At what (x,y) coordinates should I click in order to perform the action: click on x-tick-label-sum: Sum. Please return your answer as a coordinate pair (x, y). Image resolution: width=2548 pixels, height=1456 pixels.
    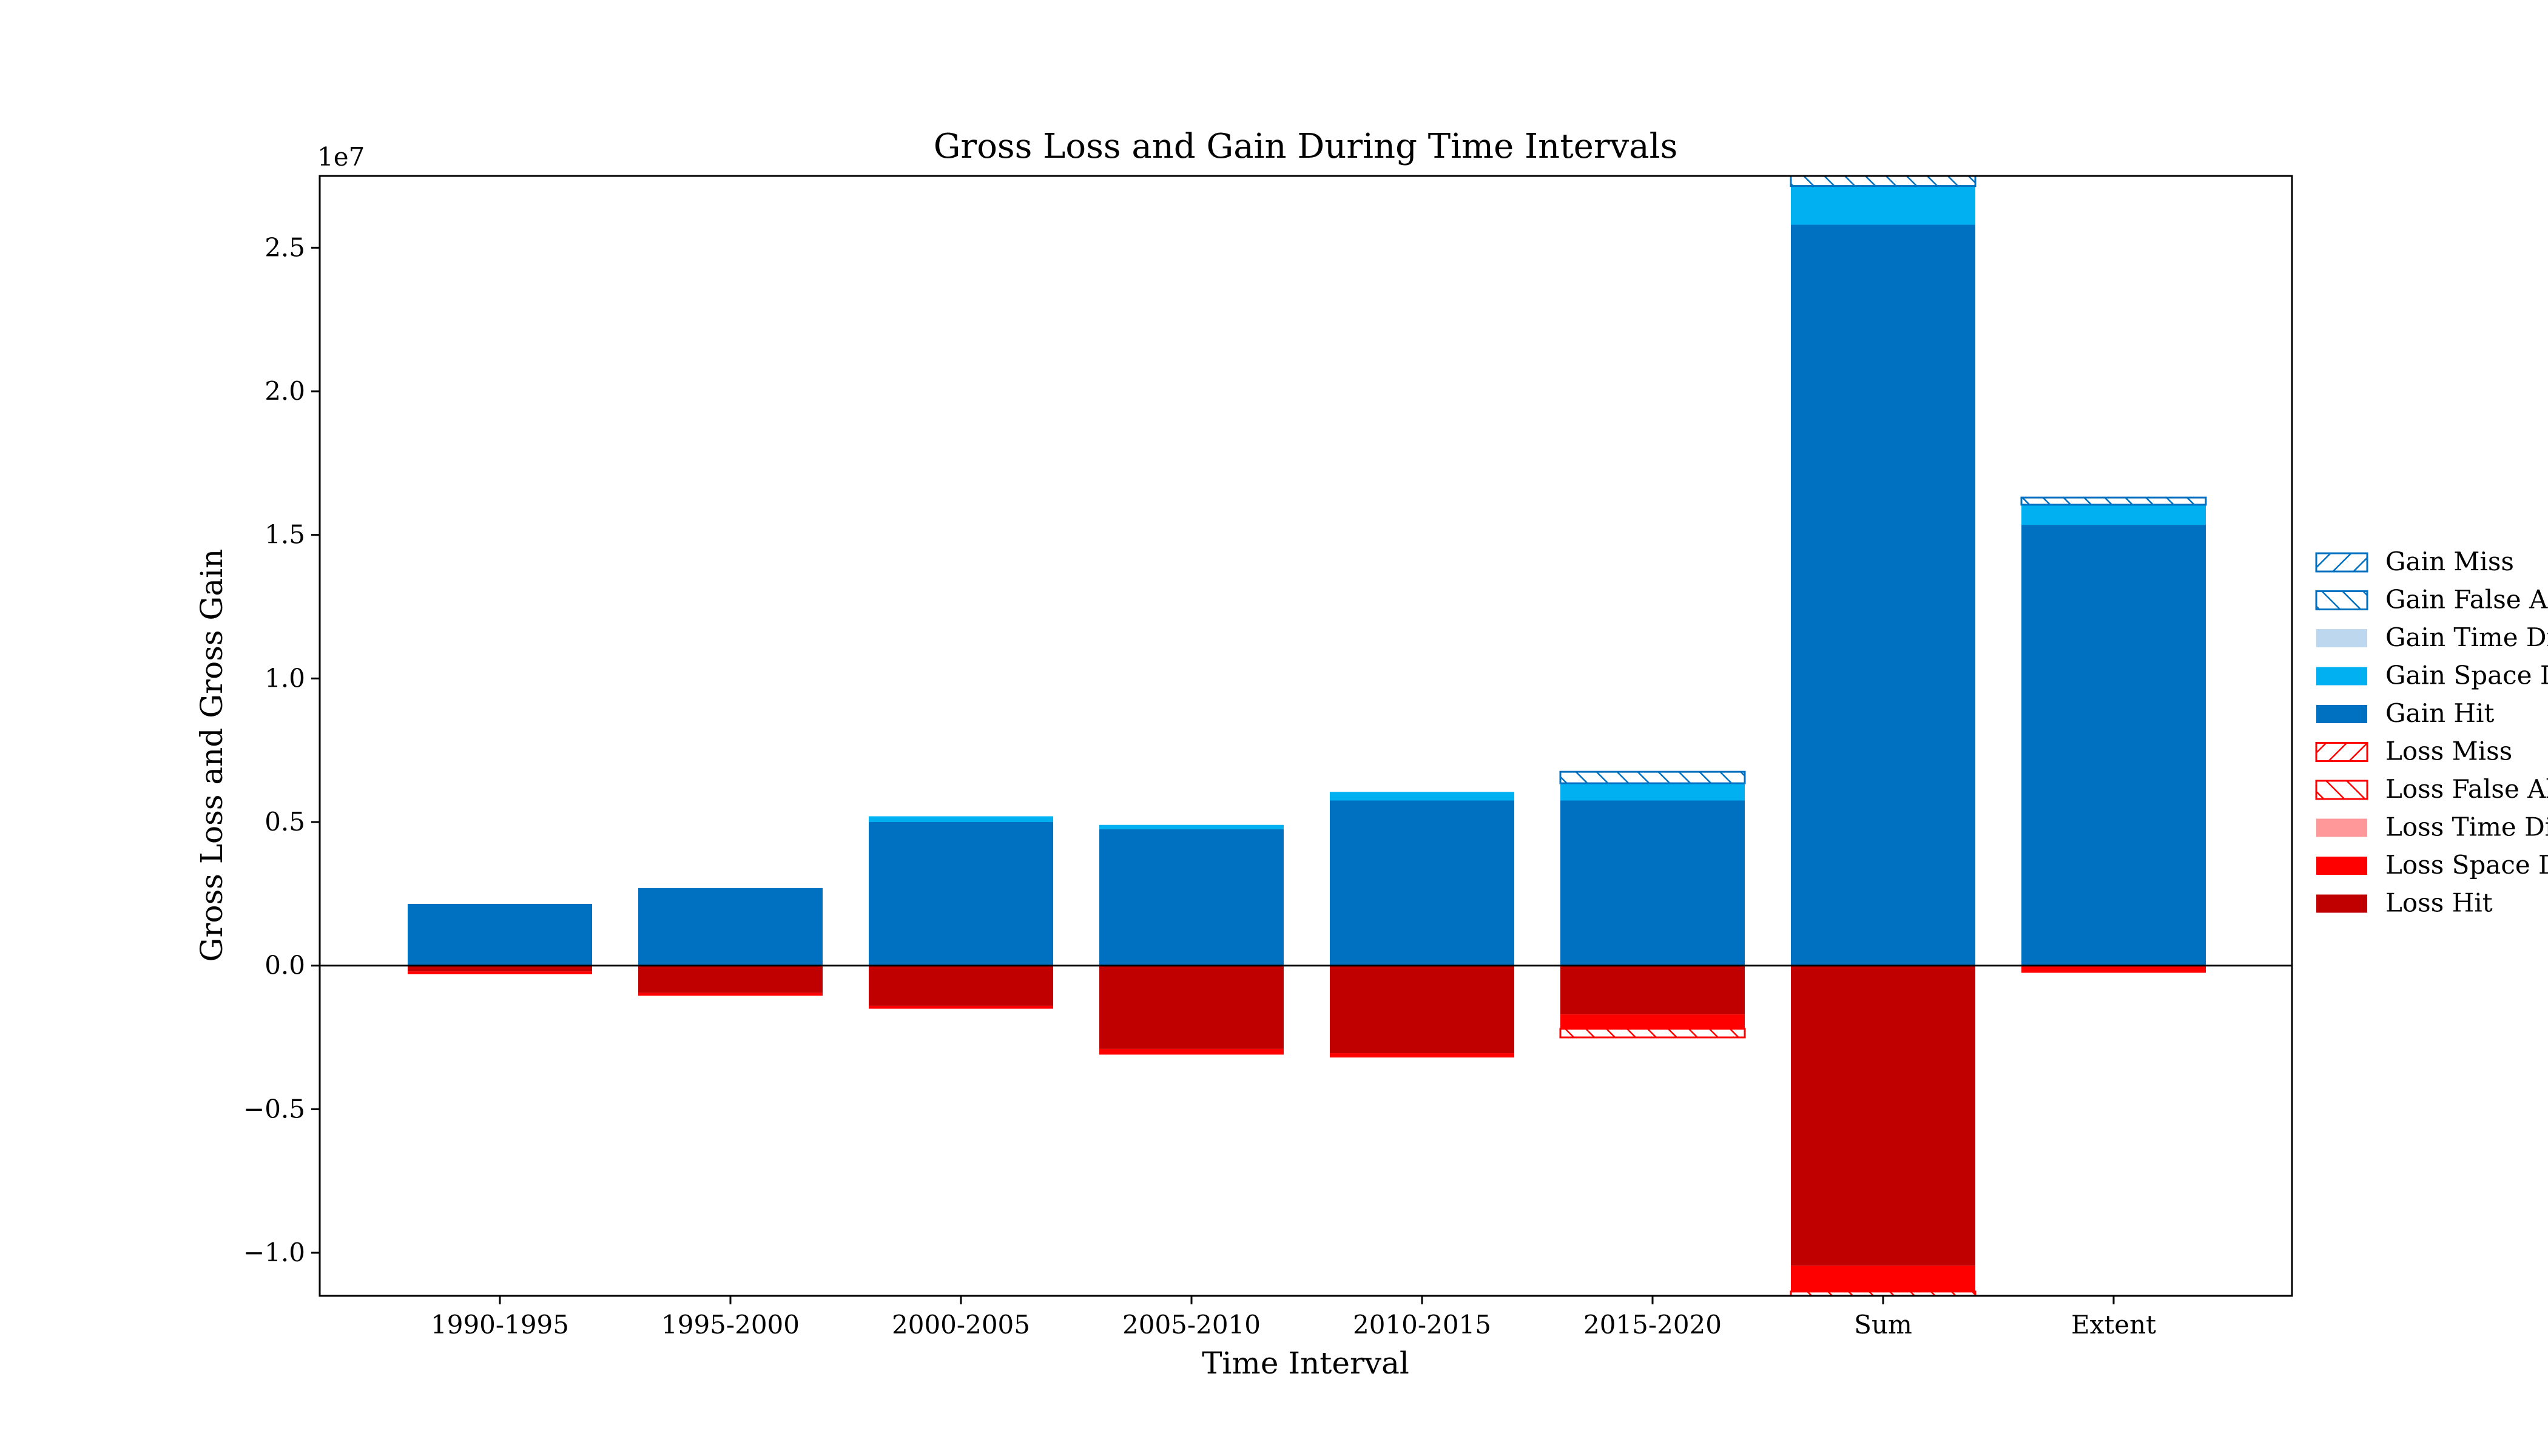
    Looking at the image, I should click on (1883, 1325).